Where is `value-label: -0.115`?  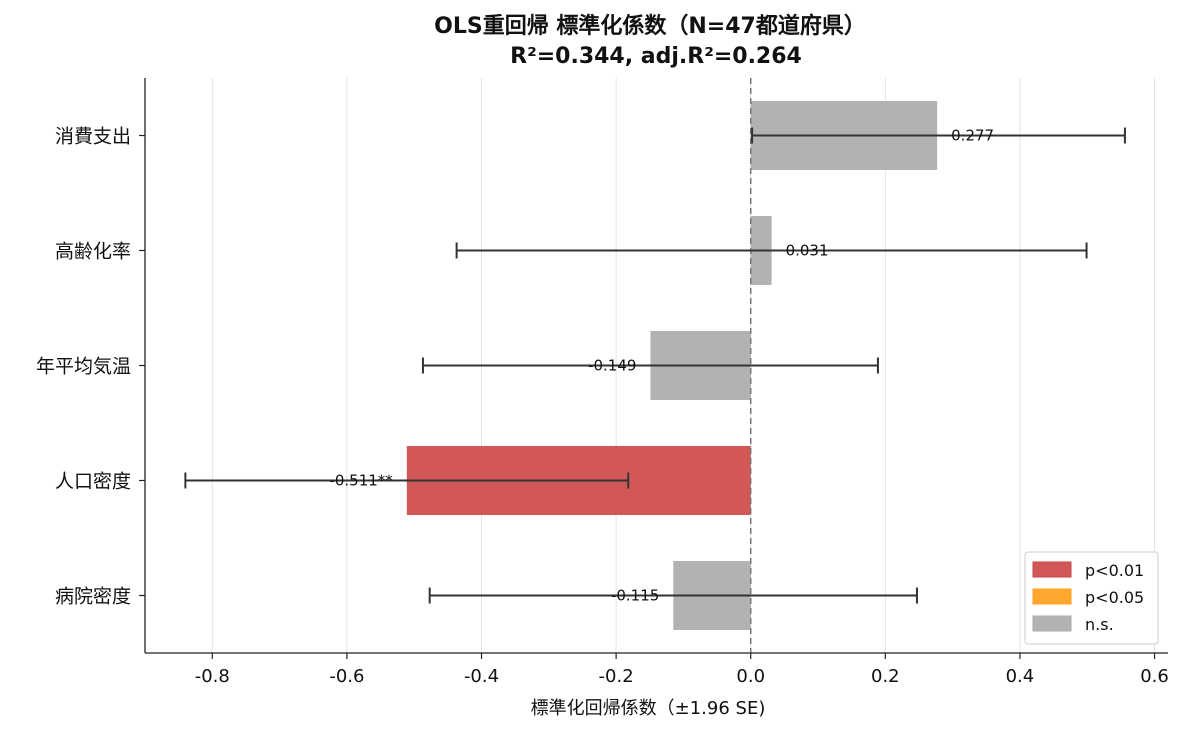
value-label: -0.115 is located at coordinates (635, 596).